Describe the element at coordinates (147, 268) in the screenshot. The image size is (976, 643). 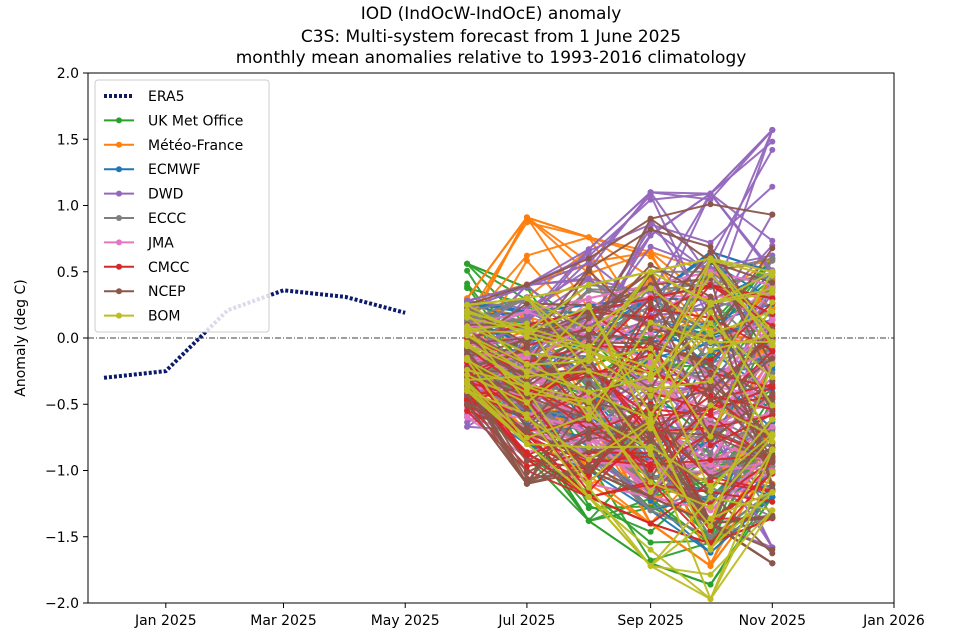
I see `legend-item-cmcc: CMCC` at that location.